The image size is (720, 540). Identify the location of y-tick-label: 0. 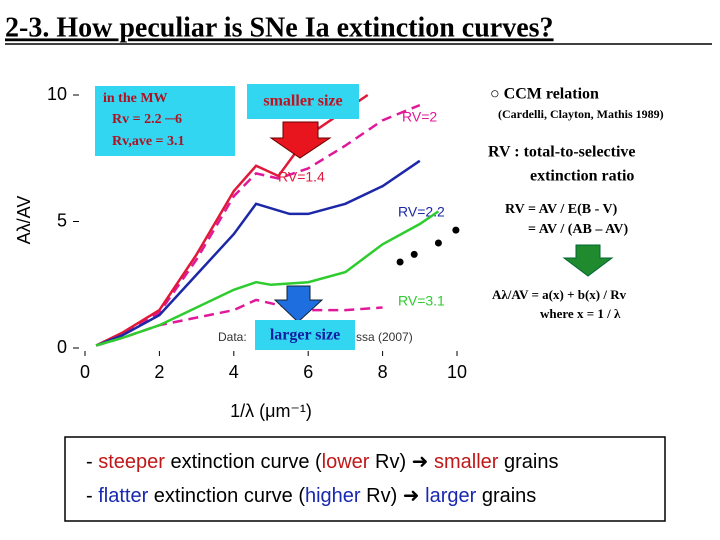
(62, 347).